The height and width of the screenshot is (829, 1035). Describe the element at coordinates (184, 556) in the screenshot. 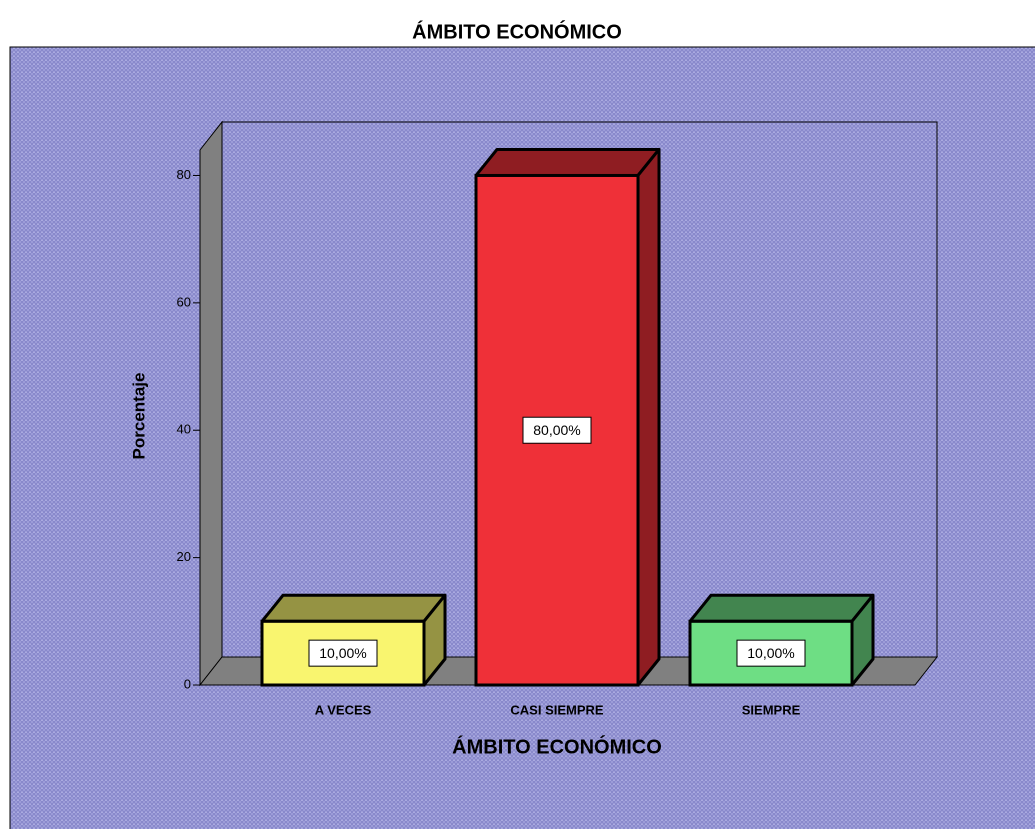

I see `y-tick-label: 20` at that location.